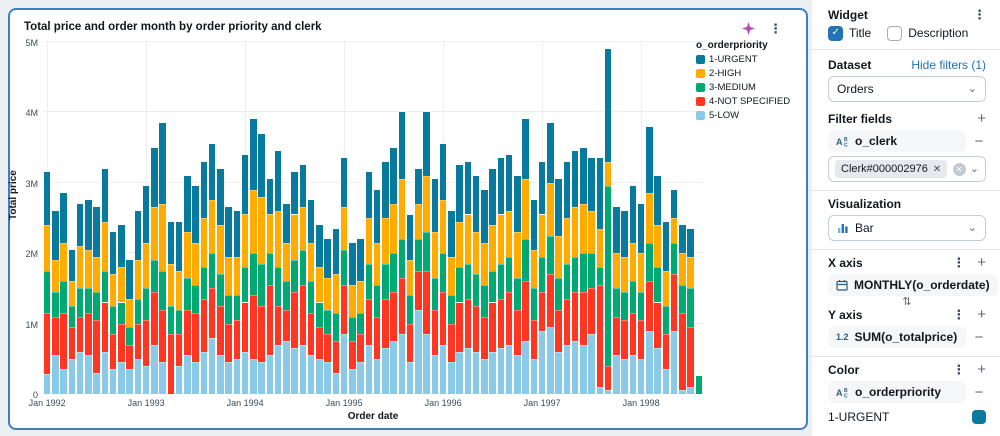  Describe the element at coordinates (981, 369) in the screenshot. I see `add-color-field-button: +` at that location.